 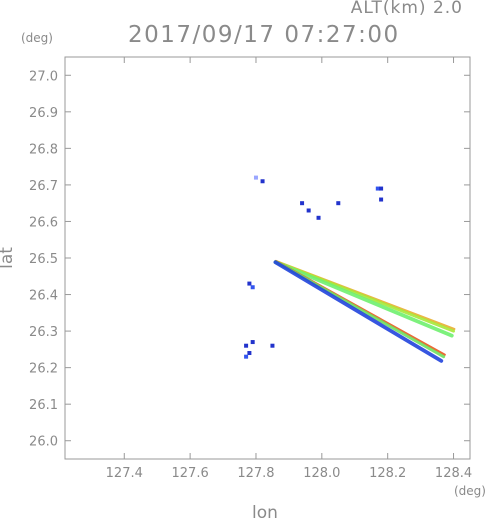 What do you see at coordinates (264, 35) in the screenshot?
I see `chart-title: 2017/09/17 07:27:00` at bounding box center [264, 35].